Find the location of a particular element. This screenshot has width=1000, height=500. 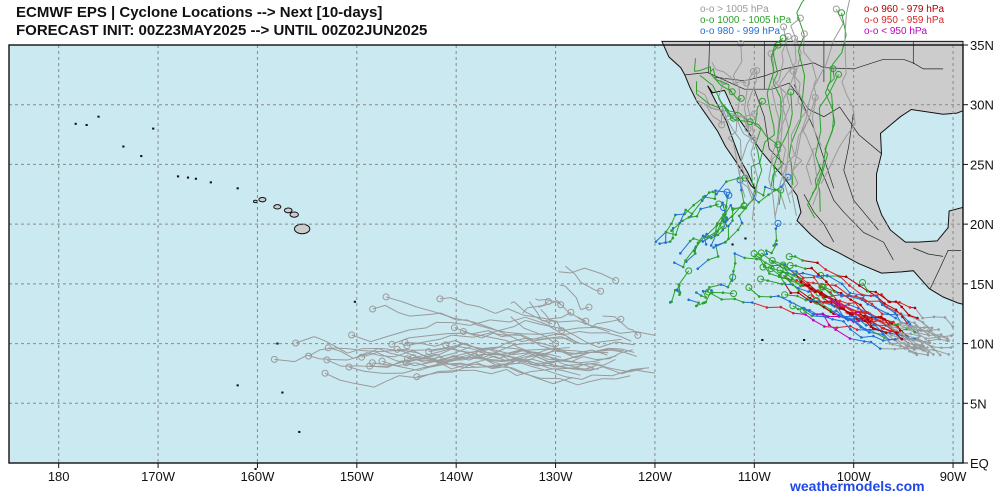

lat-tick-label: 15N is located at coordinates (982, 284).